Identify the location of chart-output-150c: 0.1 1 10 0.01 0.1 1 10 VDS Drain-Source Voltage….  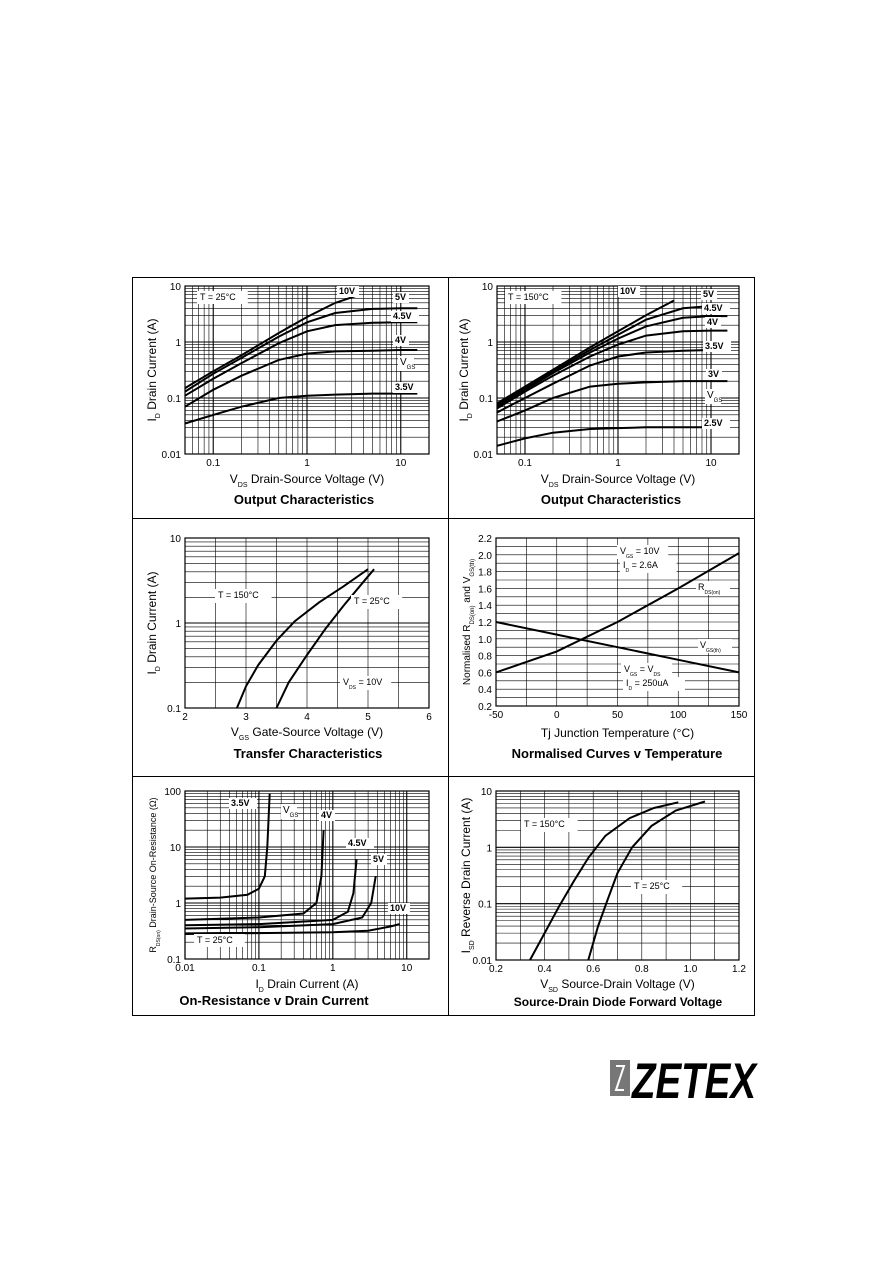
(598, 394).